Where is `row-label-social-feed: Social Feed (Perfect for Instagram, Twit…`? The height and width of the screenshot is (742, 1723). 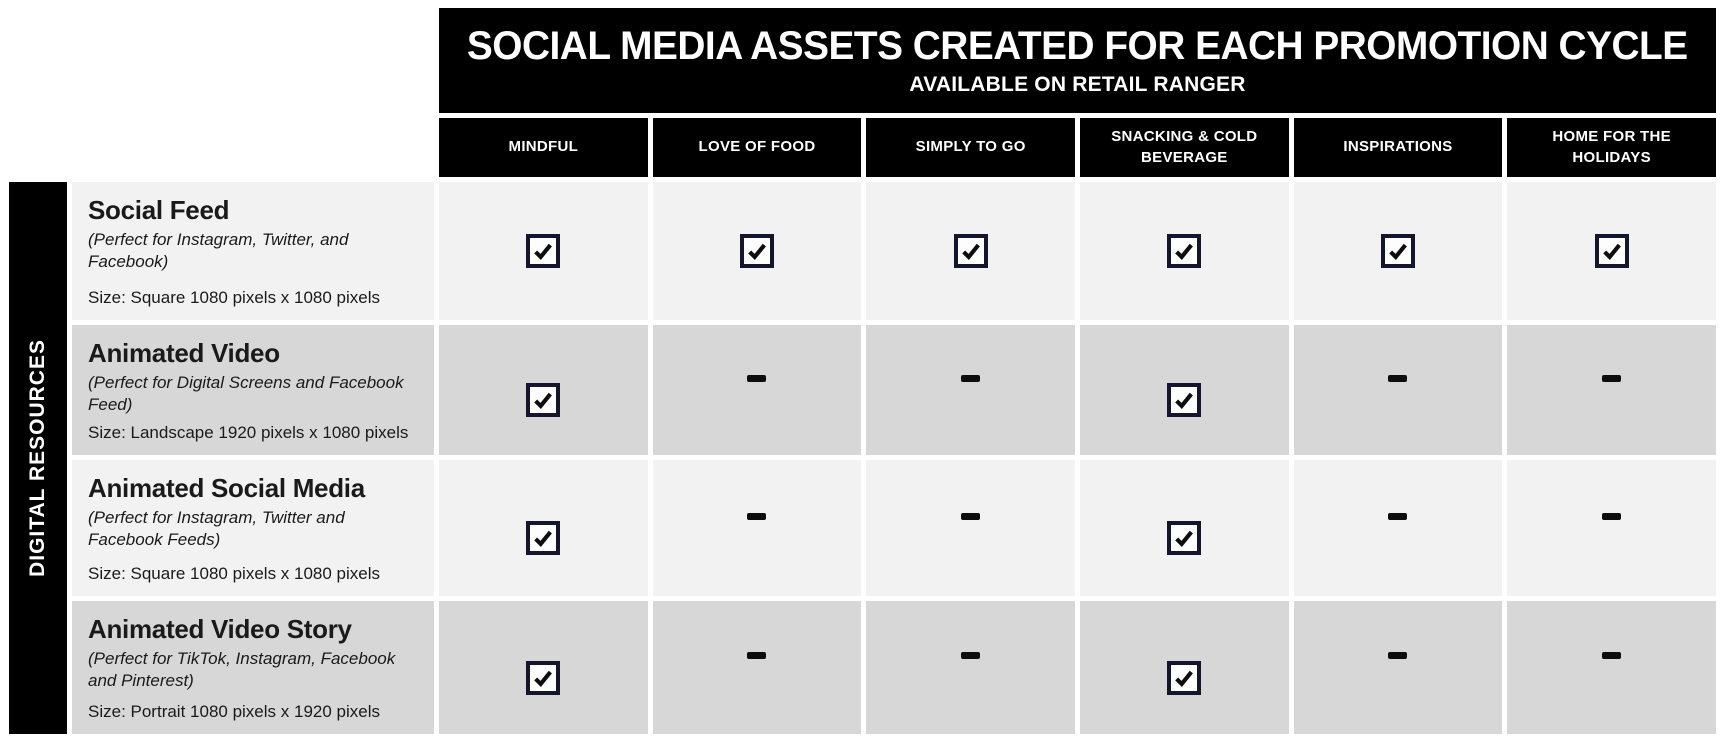 row-label-social-feed: Social Feed (Perfect for Instagram, Twit… is located at coordinates (253, 251).